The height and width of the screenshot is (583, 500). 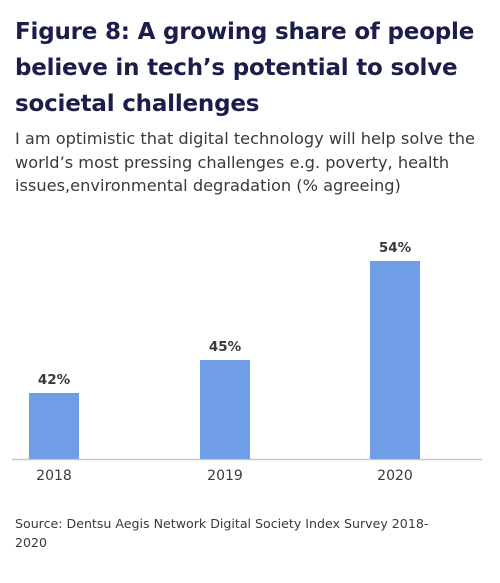 I want to click on x-tick-label-2020: 2020, so click(x=395, y=476).